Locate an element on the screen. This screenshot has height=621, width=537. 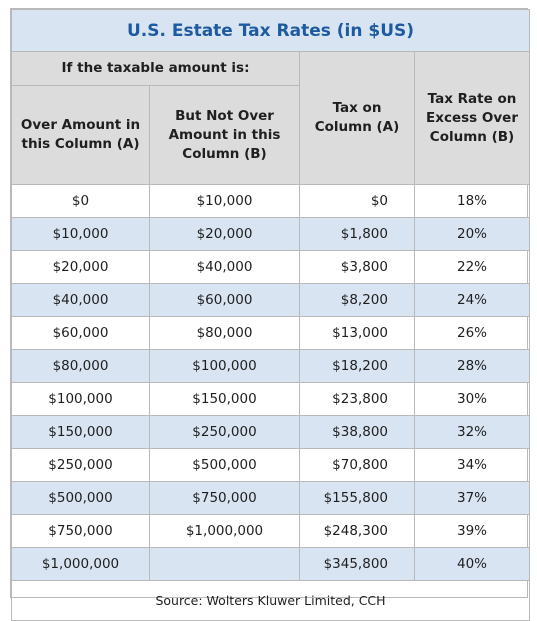
over-amount-cell: $20,000 is located at coordinates (80, 267).